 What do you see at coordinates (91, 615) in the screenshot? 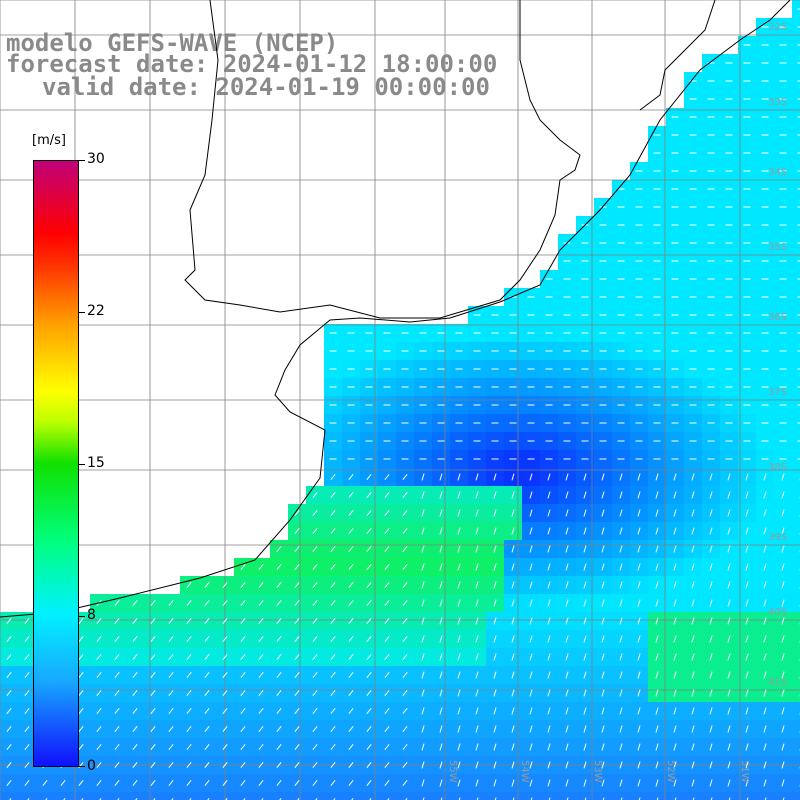
I see `colorbar-tick-8: 8` at bounding box center [91, 615].